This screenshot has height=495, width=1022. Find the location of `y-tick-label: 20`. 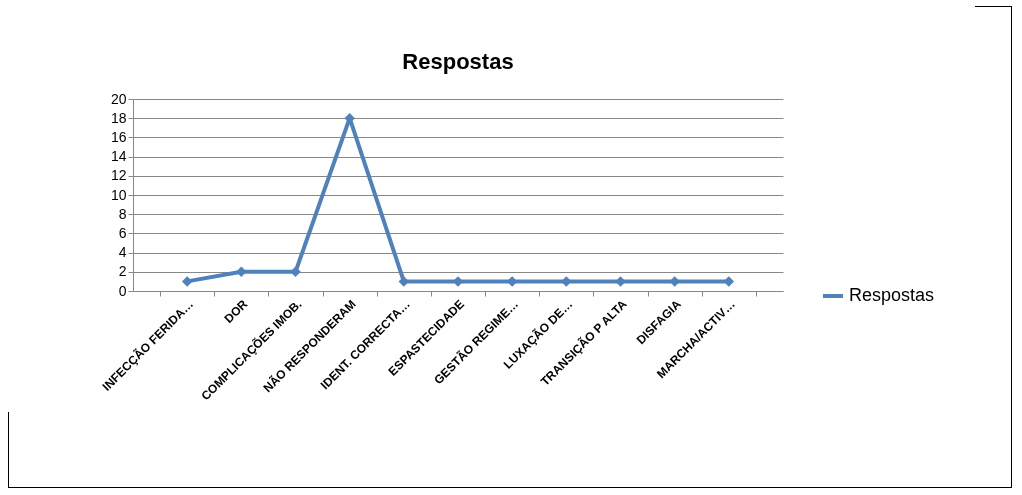

y-tick-label: 20 is located at coordinates (118, 98).